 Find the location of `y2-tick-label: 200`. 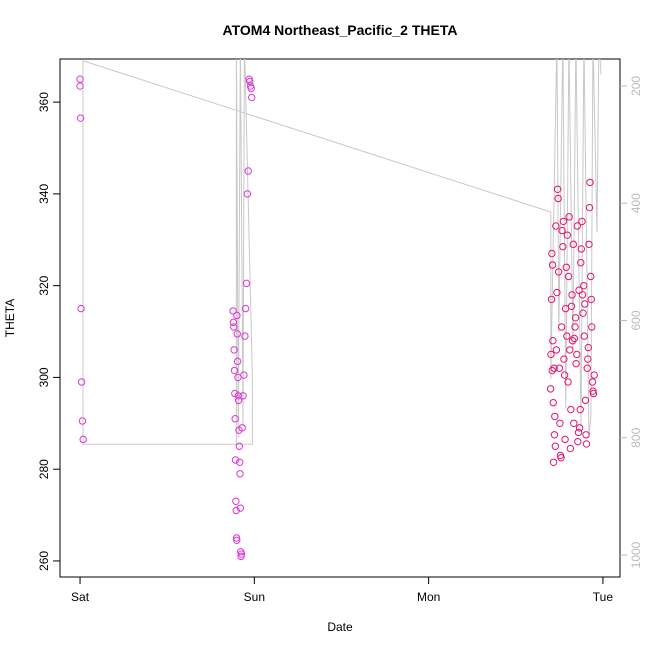

y2-tick-label: 200 is located at coordinates (636, 86).